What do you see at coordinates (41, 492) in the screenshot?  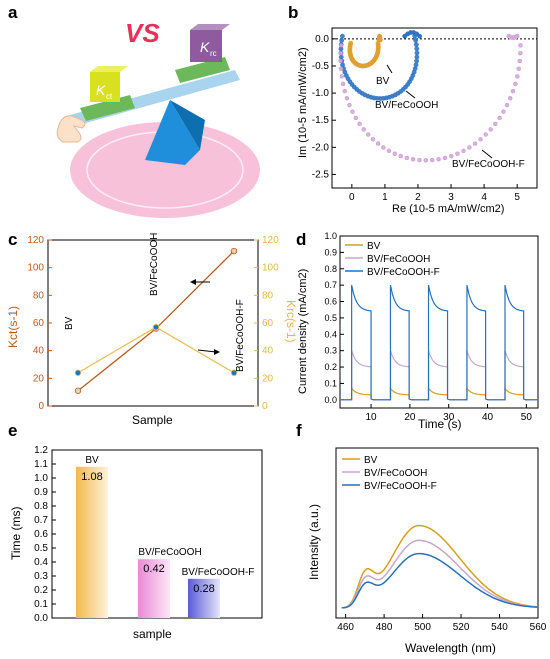 I see `y-tick-label-e-9: 0.9` at bounding box center [41, 492].